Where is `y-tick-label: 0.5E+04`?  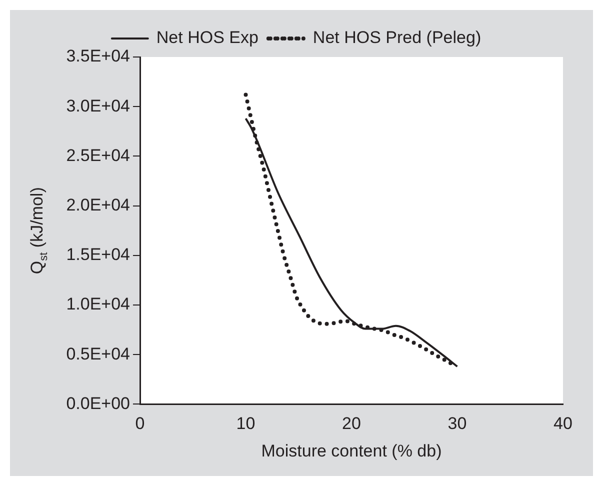 y-tick-label: 0.5E+04 is located at coordinates (98, 354).